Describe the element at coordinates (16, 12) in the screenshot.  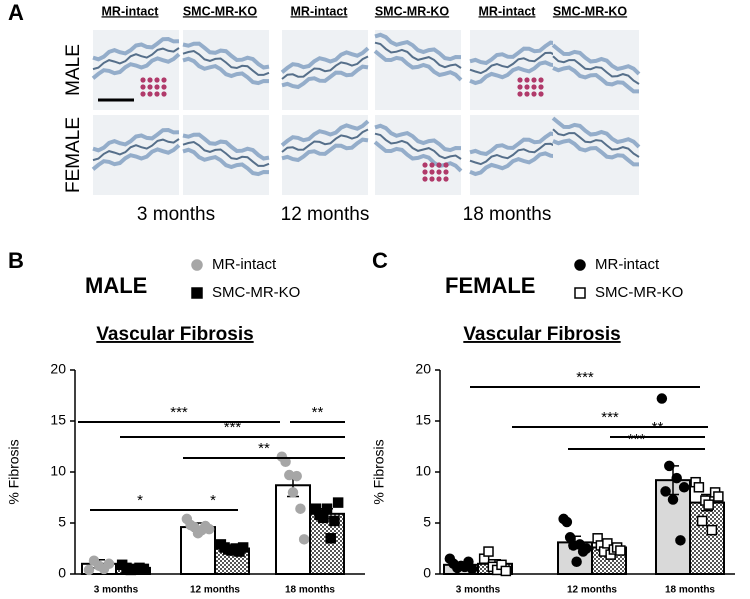
I see `panel-letter: A` at that location.